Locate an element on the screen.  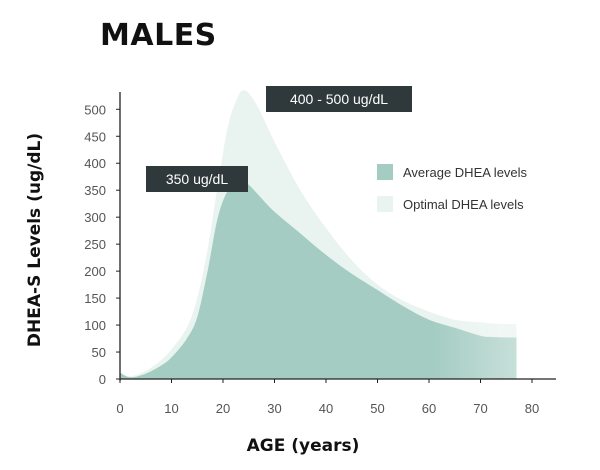
callout-label: 350 ug/dL is located at coordinates (197, 179).